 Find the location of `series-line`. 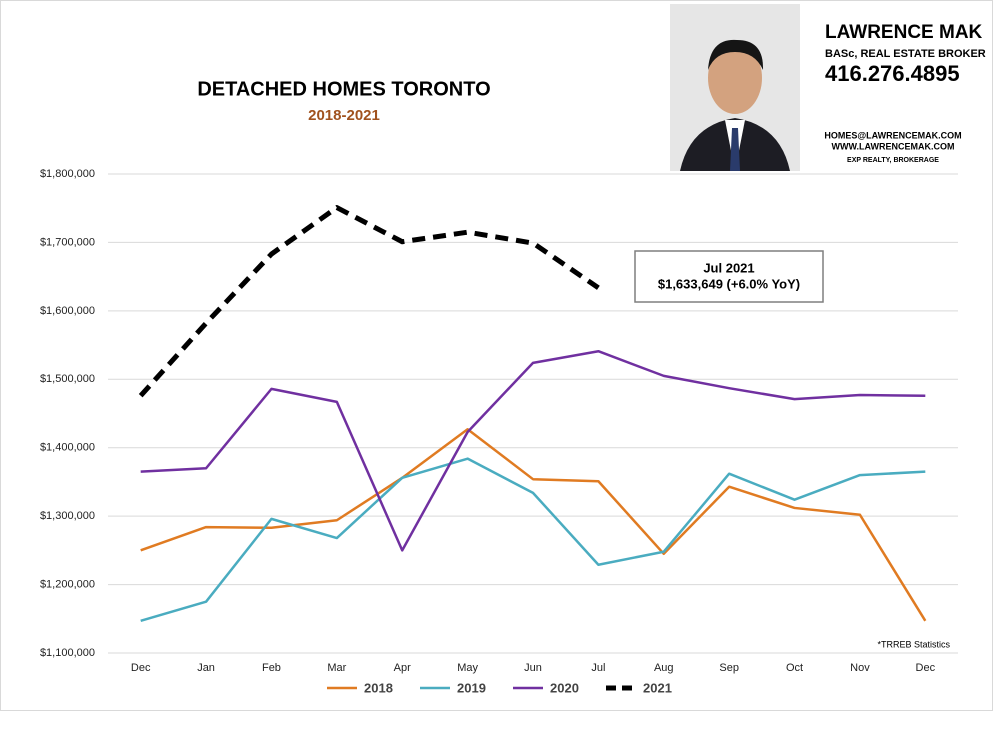

series-line is located at coordinates (369, 301).